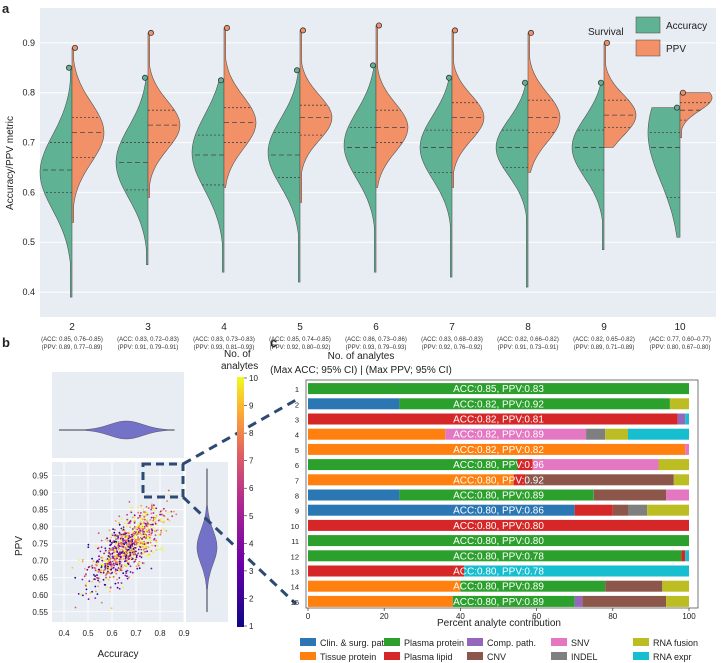  Describe the element at coordinates (118, 415) in the screenshot. I see `marginal-accuracy-area` at that location.